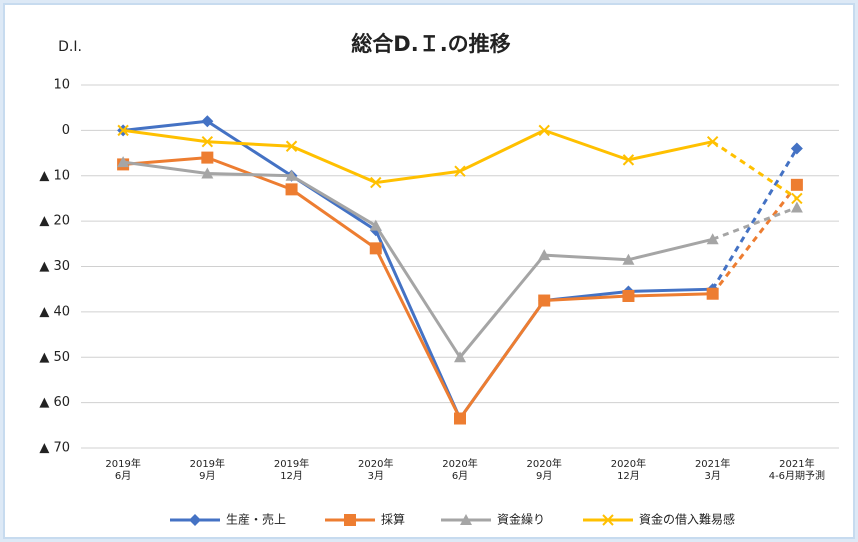 This screenshot has height=542, width=858. Describe the element at coordinates (256, 519) in the screenshot. I see `legend-label: 生産・売上` at that location.